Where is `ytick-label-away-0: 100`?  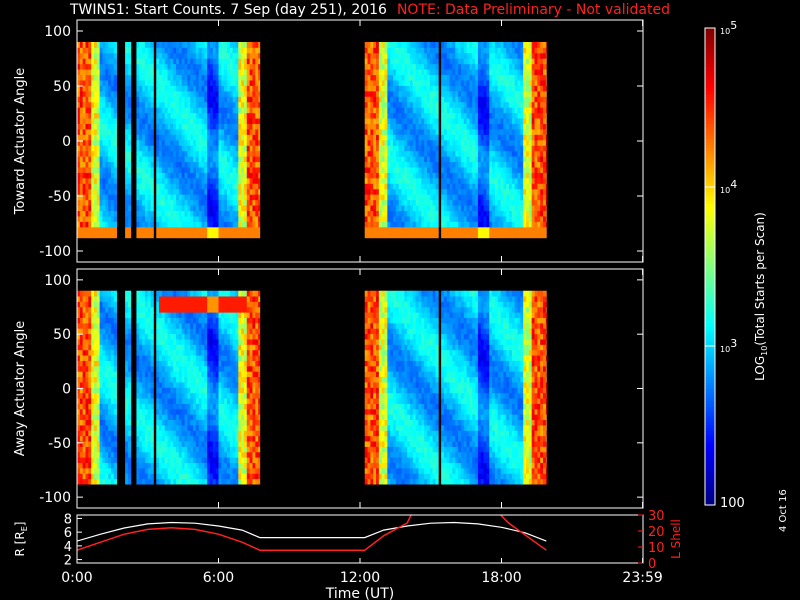
ytick-label-away-0: 100 is located at coordinates (57, 281).